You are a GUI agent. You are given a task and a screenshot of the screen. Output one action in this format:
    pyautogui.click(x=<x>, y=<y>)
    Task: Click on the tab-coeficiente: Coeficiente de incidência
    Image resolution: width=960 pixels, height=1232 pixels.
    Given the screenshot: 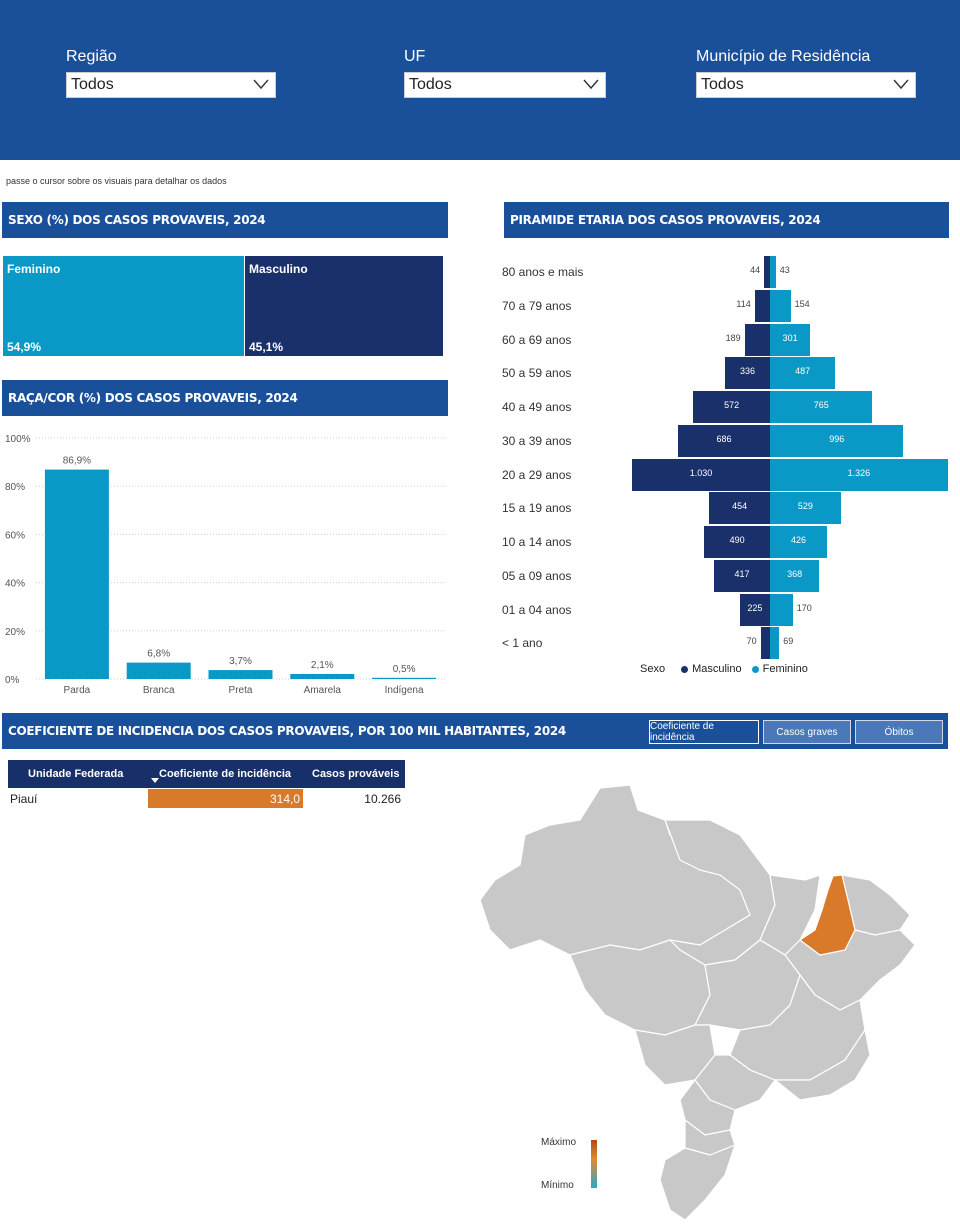 What is the action you would take?
    pyautogui.click(x=704, y=732)
    